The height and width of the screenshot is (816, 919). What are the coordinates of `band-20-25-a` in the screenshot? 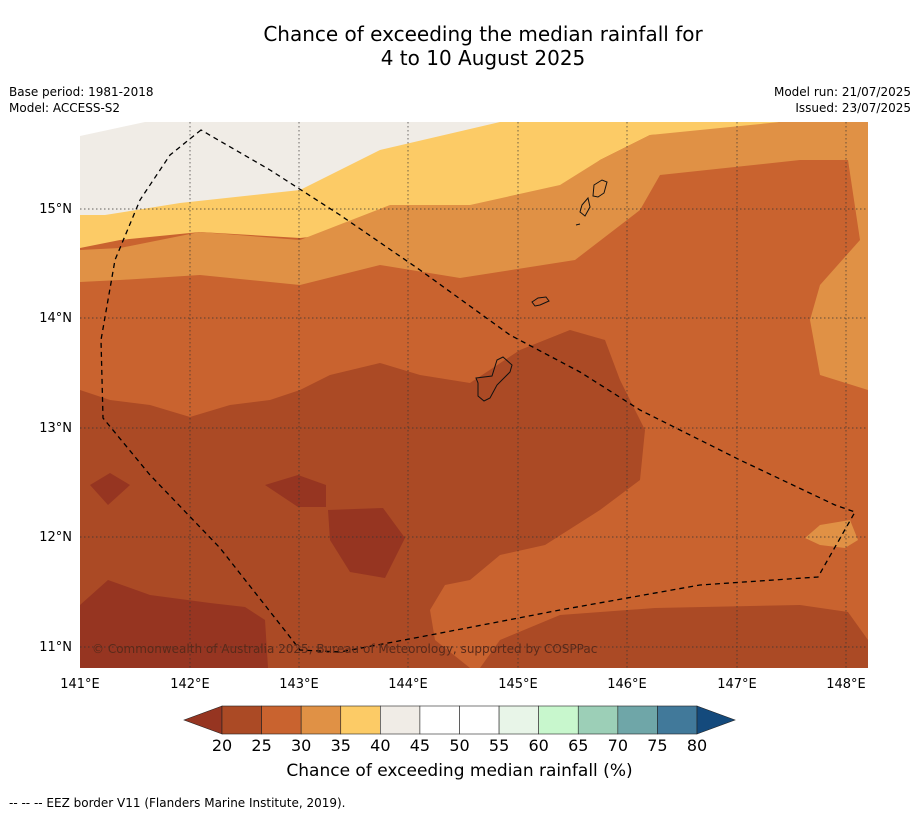 It's located at (110, 489).